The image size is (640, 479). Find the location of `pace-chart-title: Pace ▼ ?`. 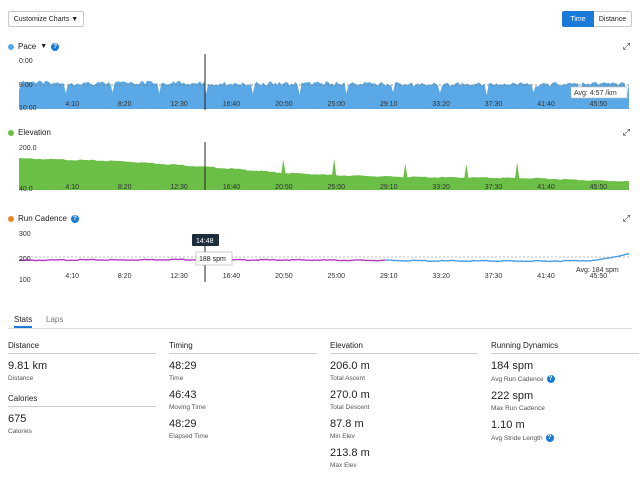

pace-chart-title: Pace ▼ ? is located at coordinates (34, 46).